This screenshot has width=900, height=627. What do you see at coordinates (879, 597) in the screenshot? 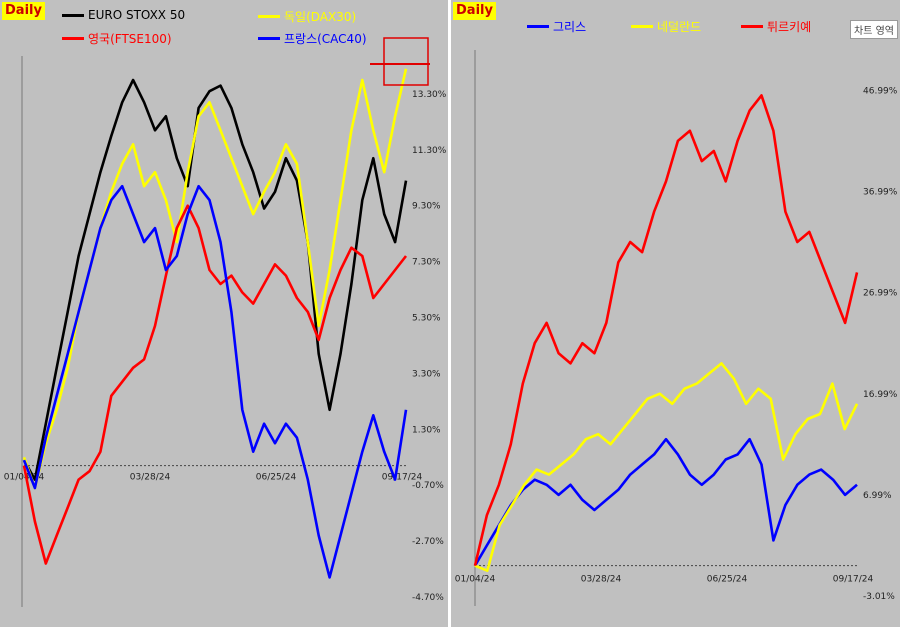
I see `y-tick-label: -3.01%` at bounding box center [879, 597].